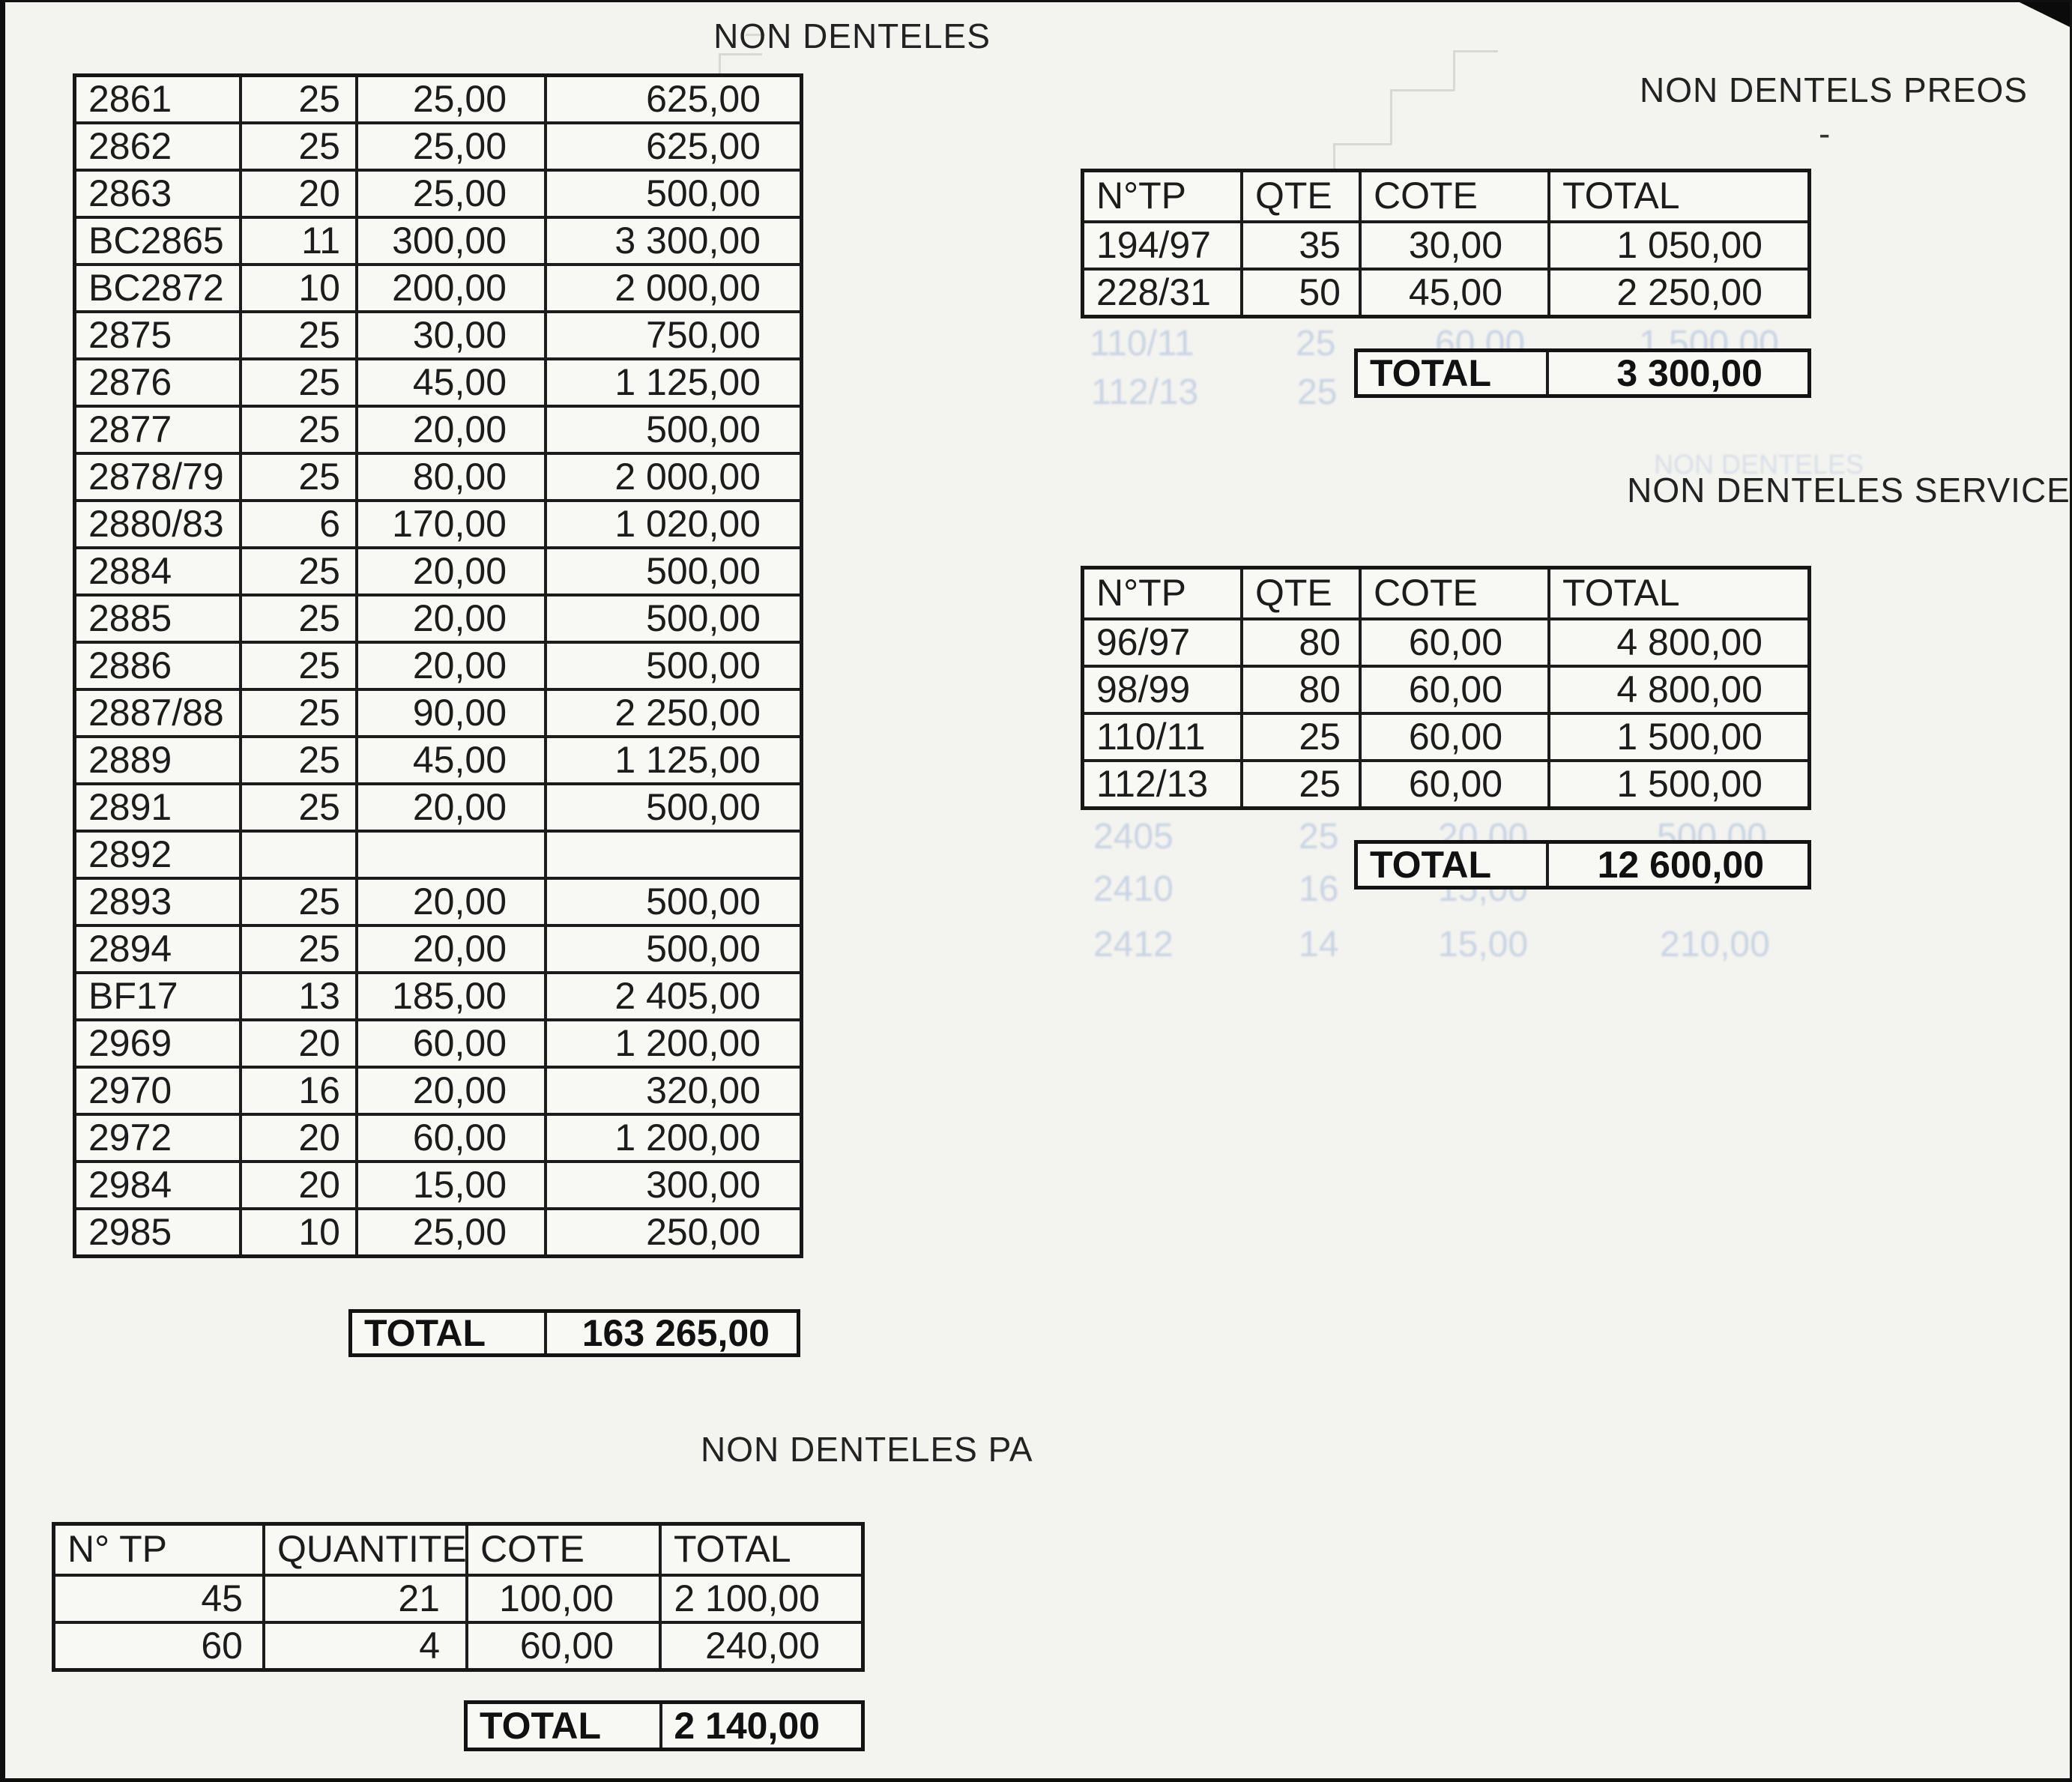 This screenshot has width=2072, height=1782. I want to click on total-value: 163 265,00, so click(670, 1333).